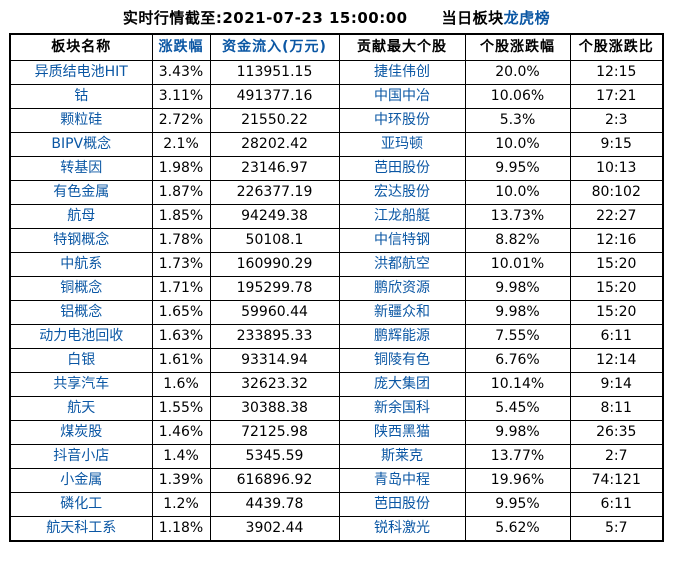 The image size is (673, 567). I want to click on table-row: 转基因 1.98% 23146.97 芭田股份 9.95% 10:13, so click(336, 168).